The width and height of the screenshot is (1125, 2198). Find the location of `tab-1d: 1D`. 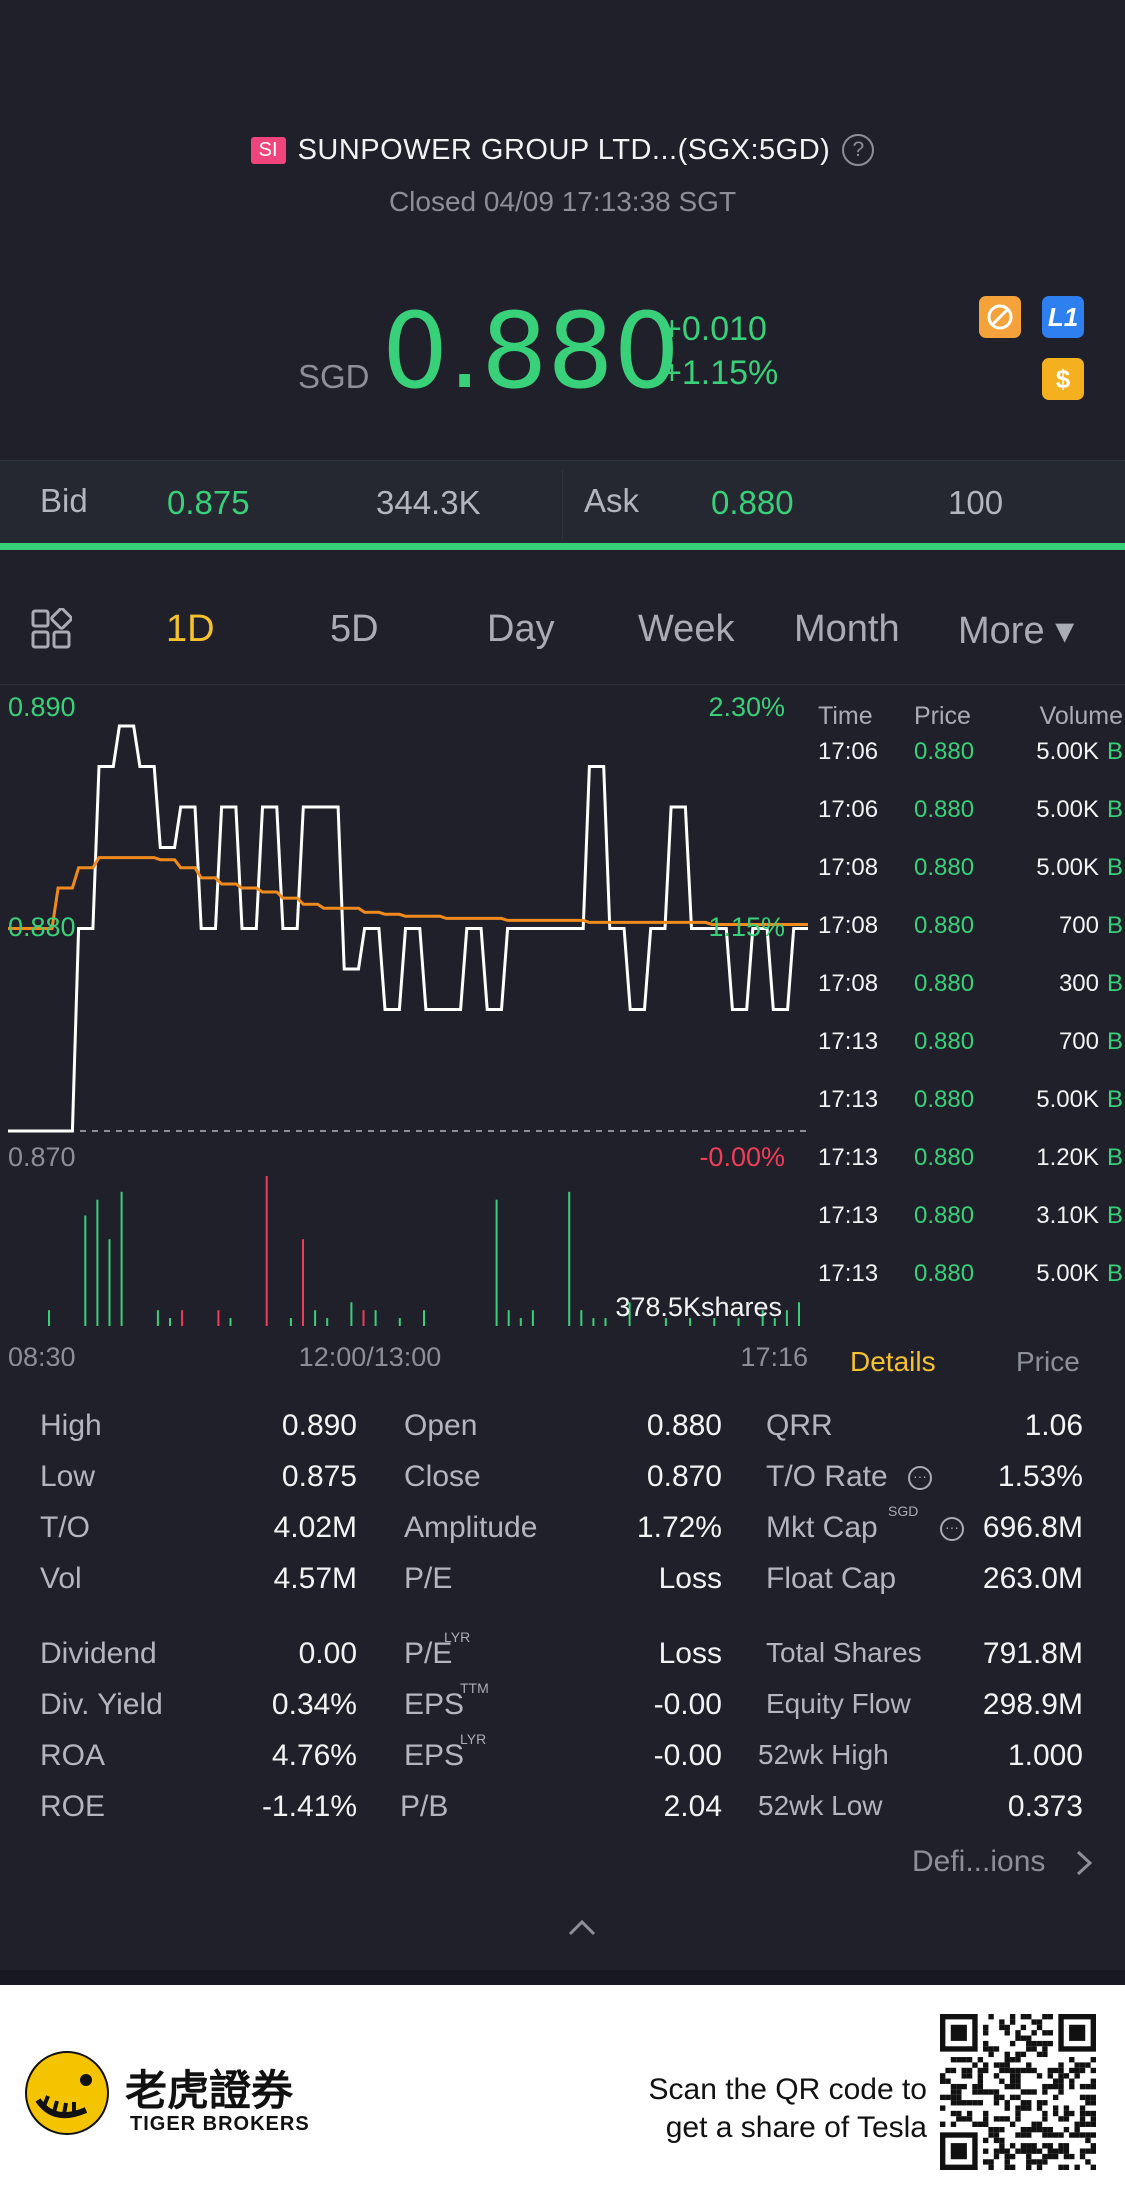

tab-1d: 1D is located at coordinates (190, 629).